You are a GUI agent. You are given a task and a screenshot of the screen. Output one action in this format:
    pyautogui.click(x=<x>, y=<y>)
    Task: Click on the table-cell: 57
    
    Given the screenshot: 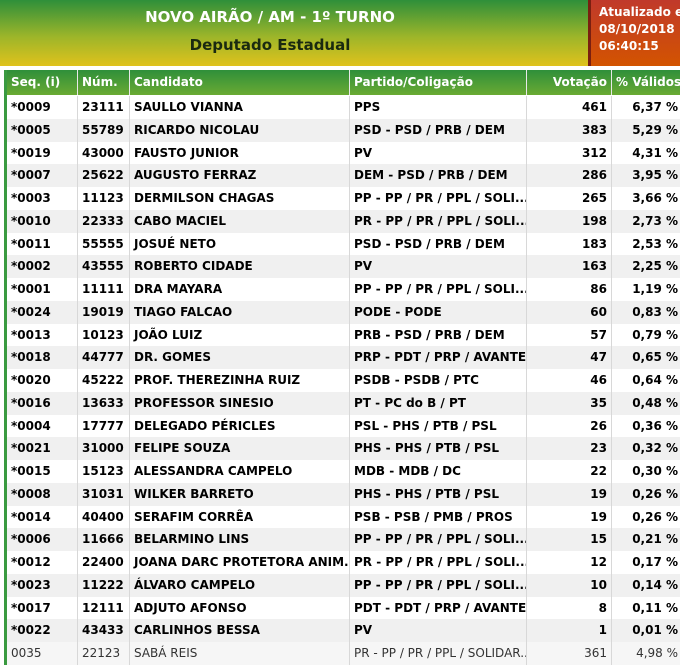 What is the action you would take?
    pyautogui.click(x=569, y=335)
    